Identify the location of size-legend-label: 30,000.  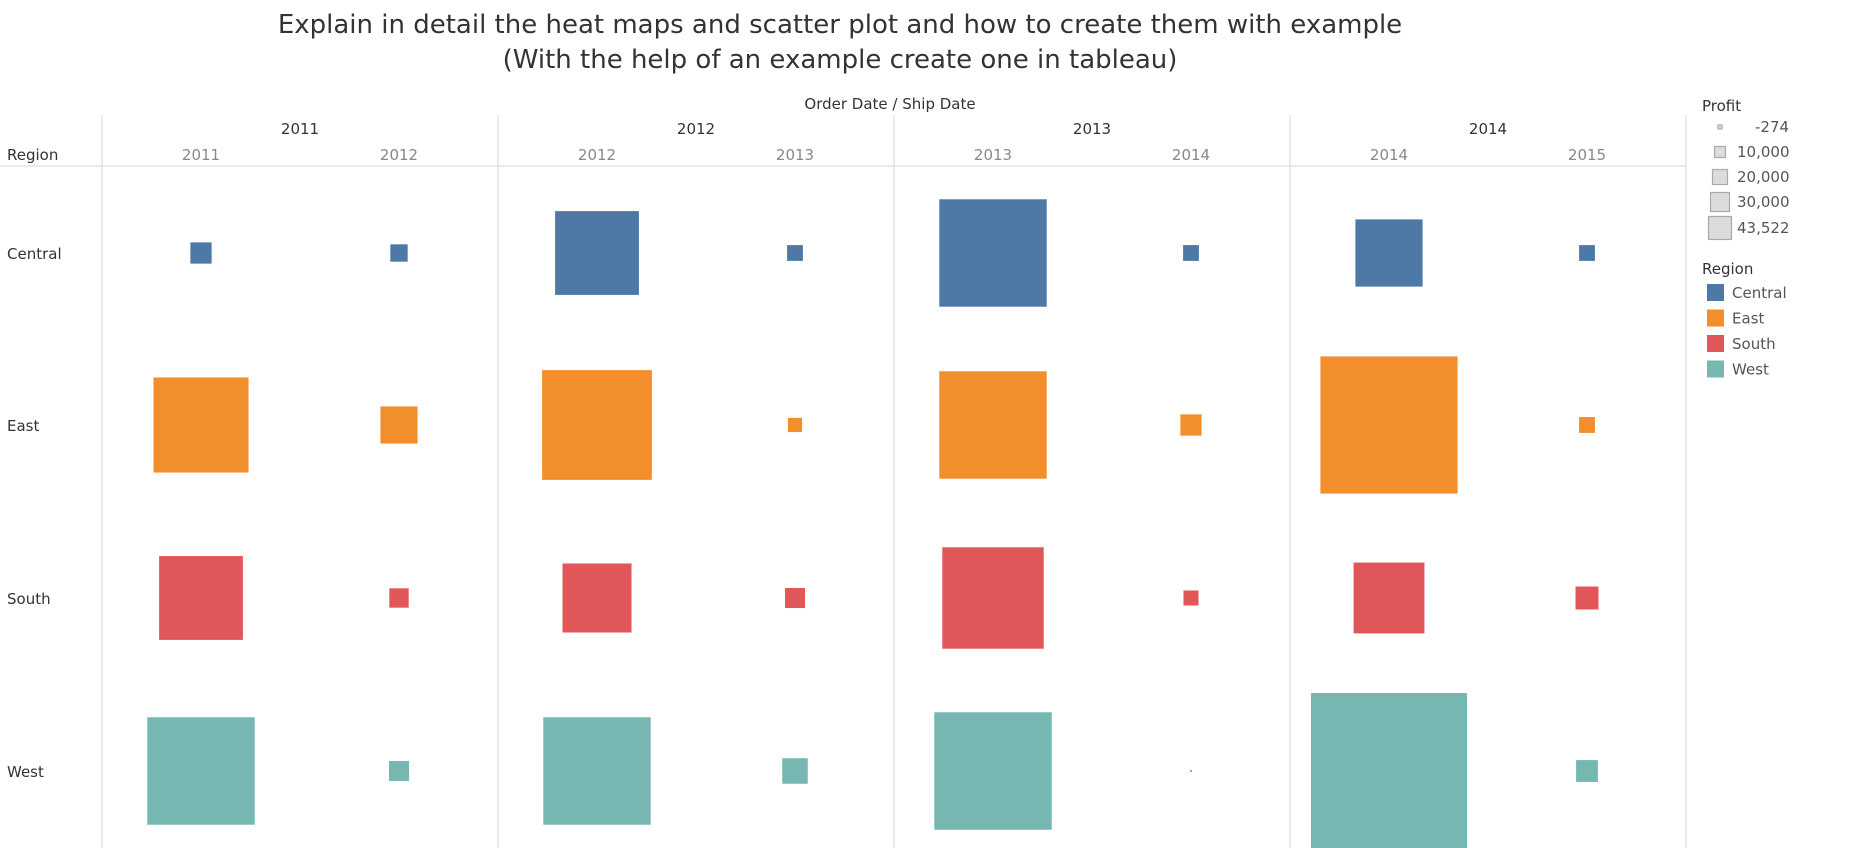
(1763, 202).